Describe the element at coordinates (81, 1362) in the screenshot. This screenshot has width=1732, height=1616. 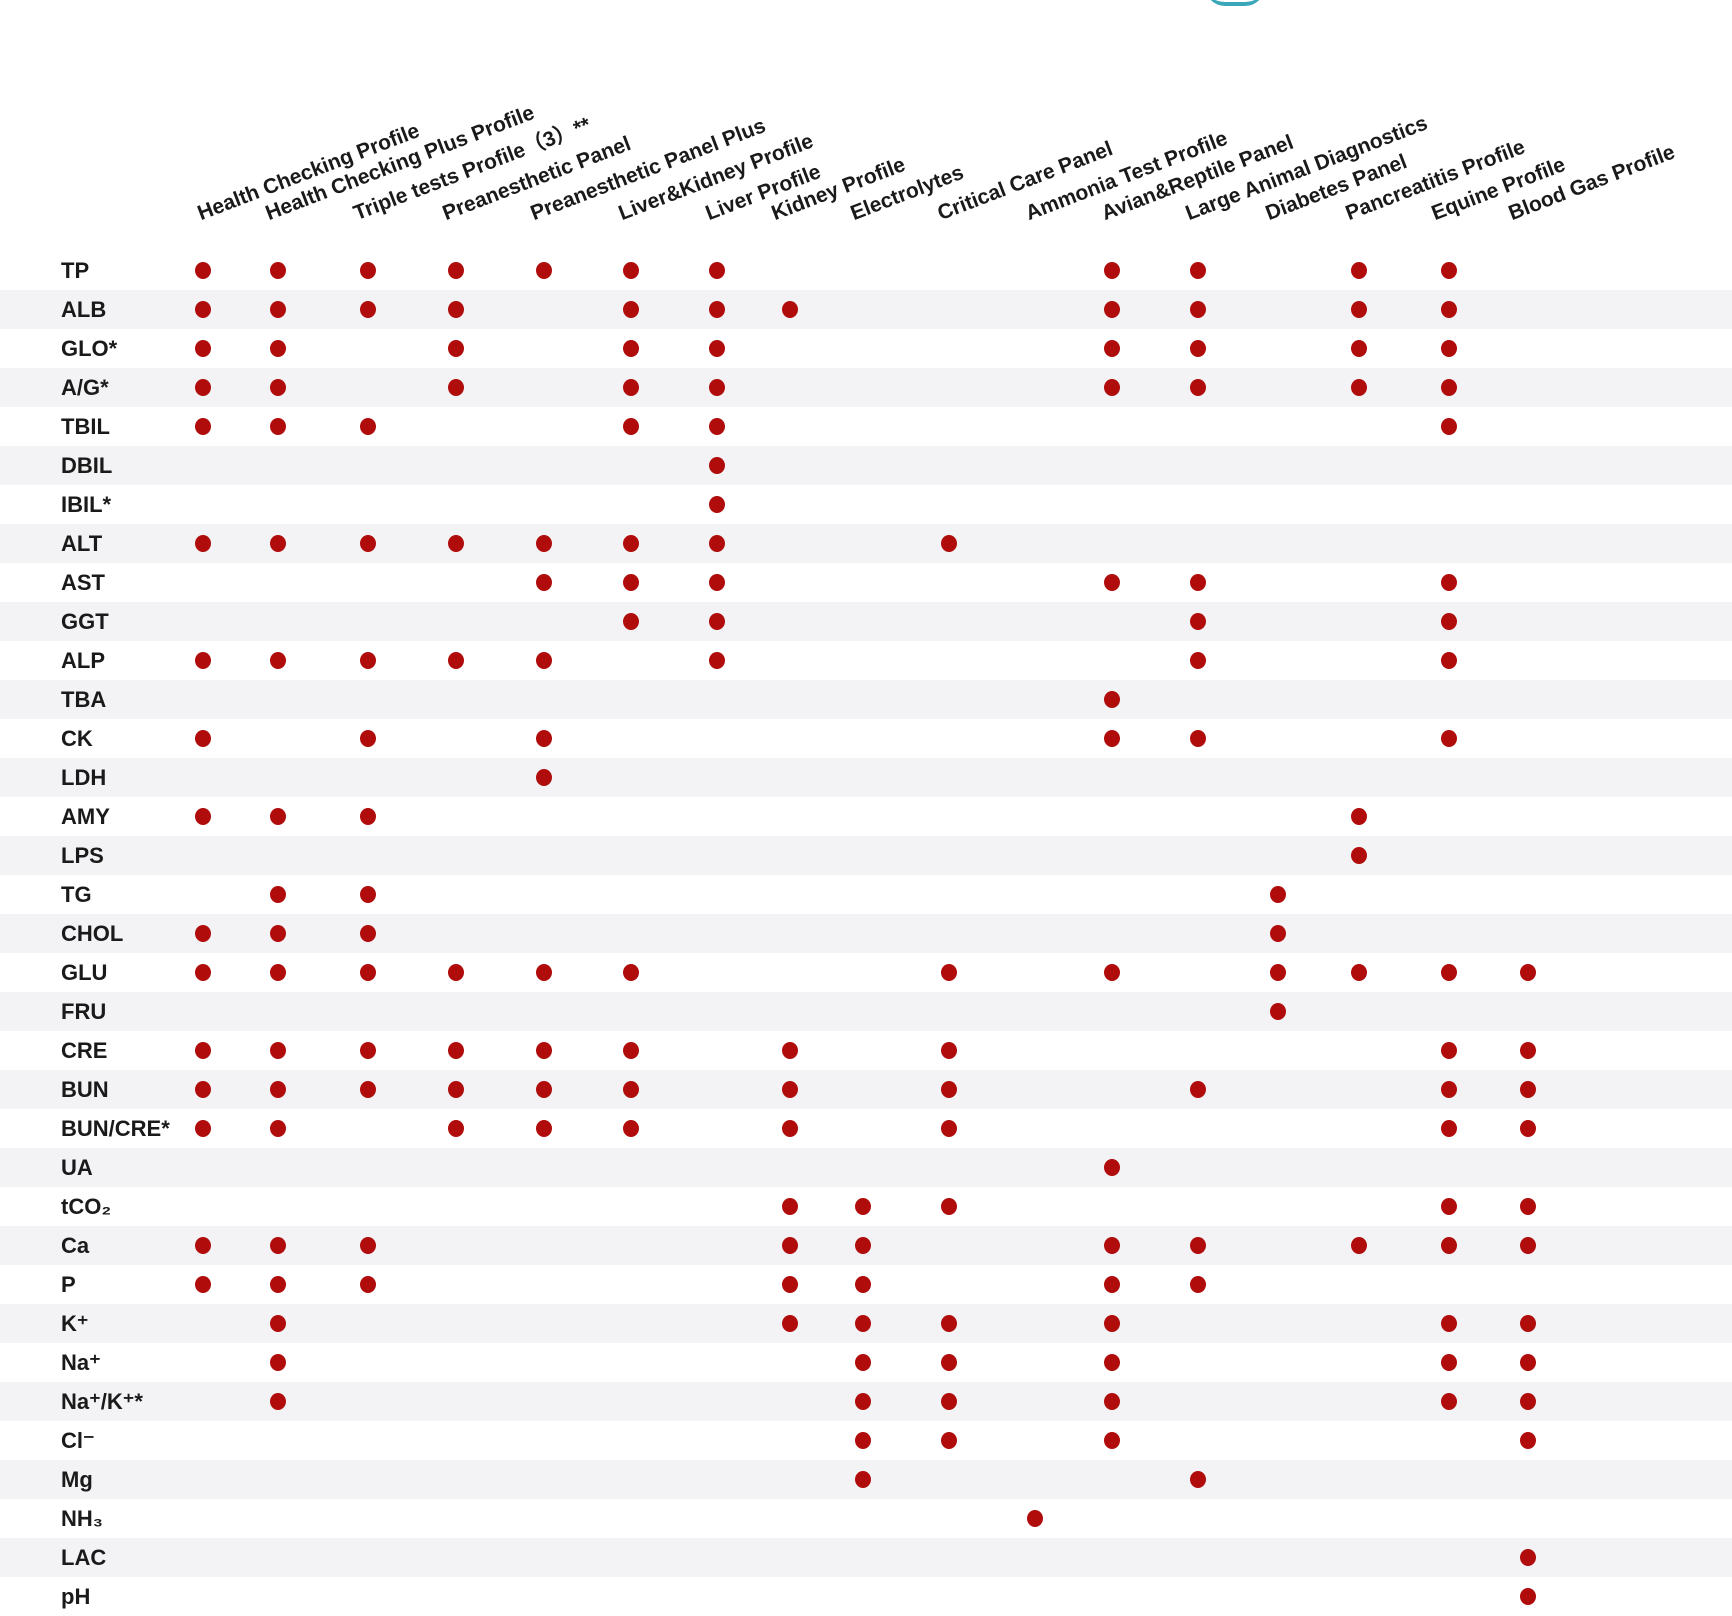
I see `row-label: Na⁺` at that location.